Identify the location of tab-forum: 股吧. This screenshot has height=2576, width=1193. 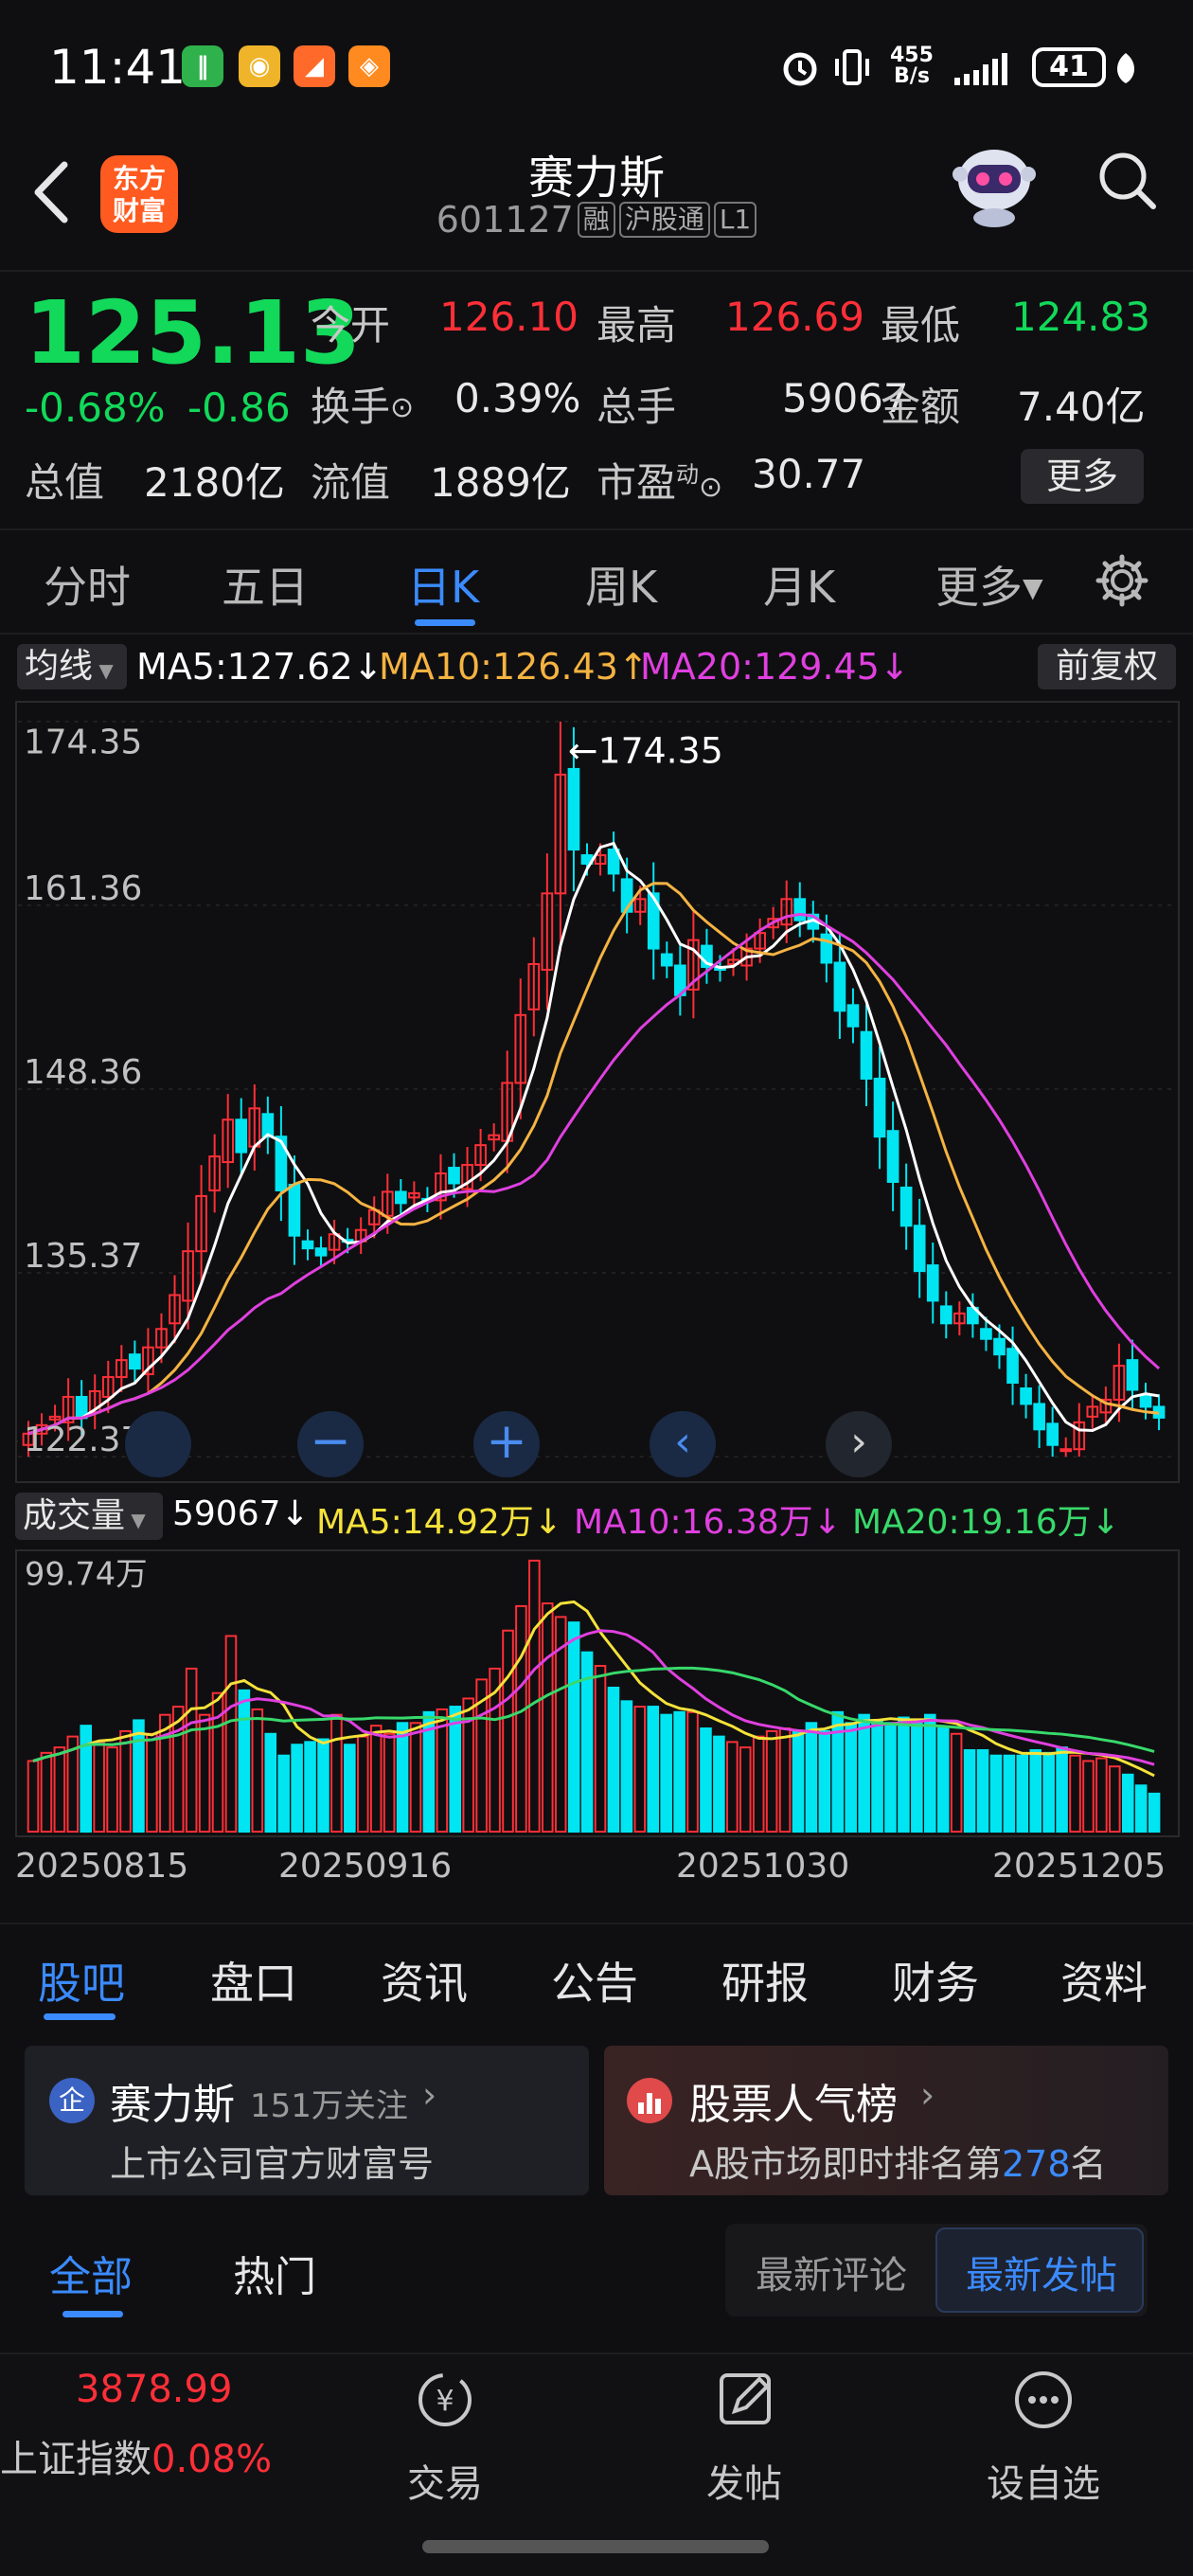
(81, 1983).